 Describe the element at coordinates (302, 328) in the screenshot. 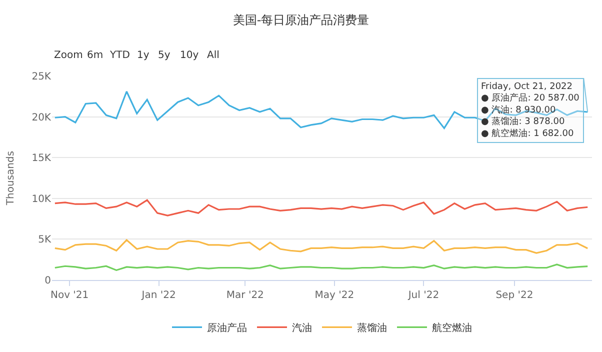

I see `legend-label: 汽油` at that location.